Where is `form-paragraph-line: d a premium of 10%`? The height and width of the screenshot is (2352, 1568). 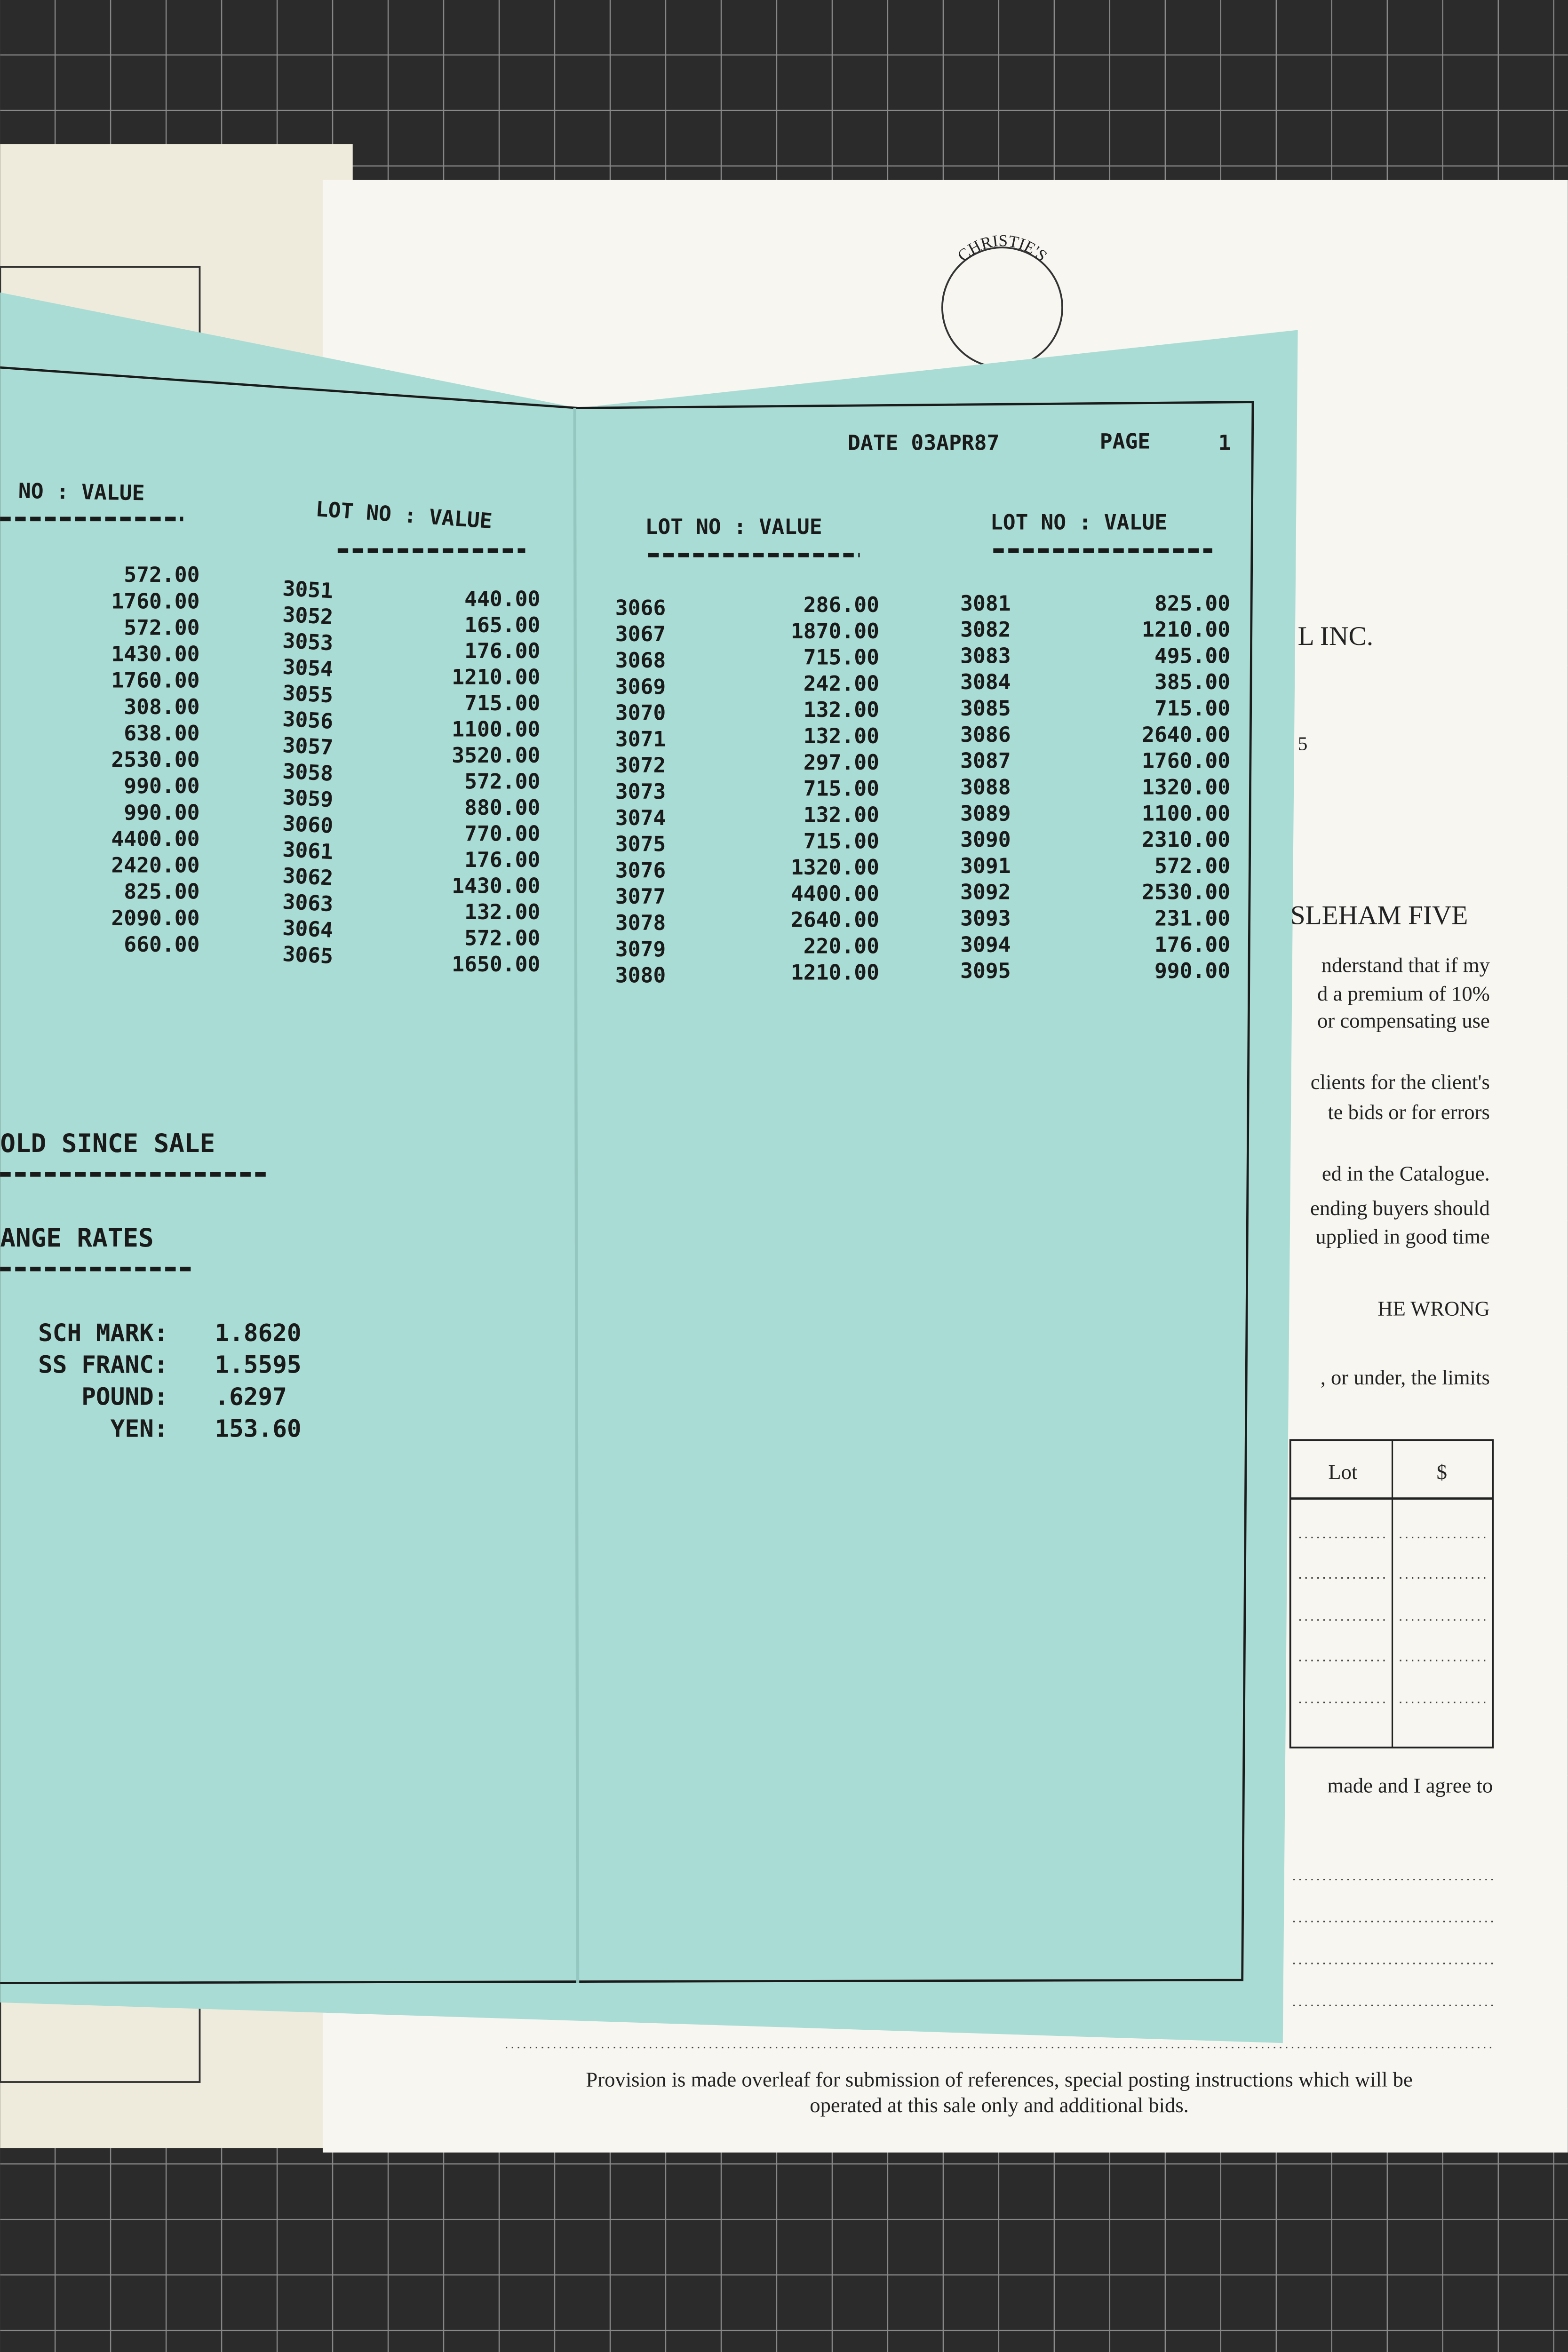
form-paragraph-line: d a premium of 10% is located at coordinates (1403, 993).